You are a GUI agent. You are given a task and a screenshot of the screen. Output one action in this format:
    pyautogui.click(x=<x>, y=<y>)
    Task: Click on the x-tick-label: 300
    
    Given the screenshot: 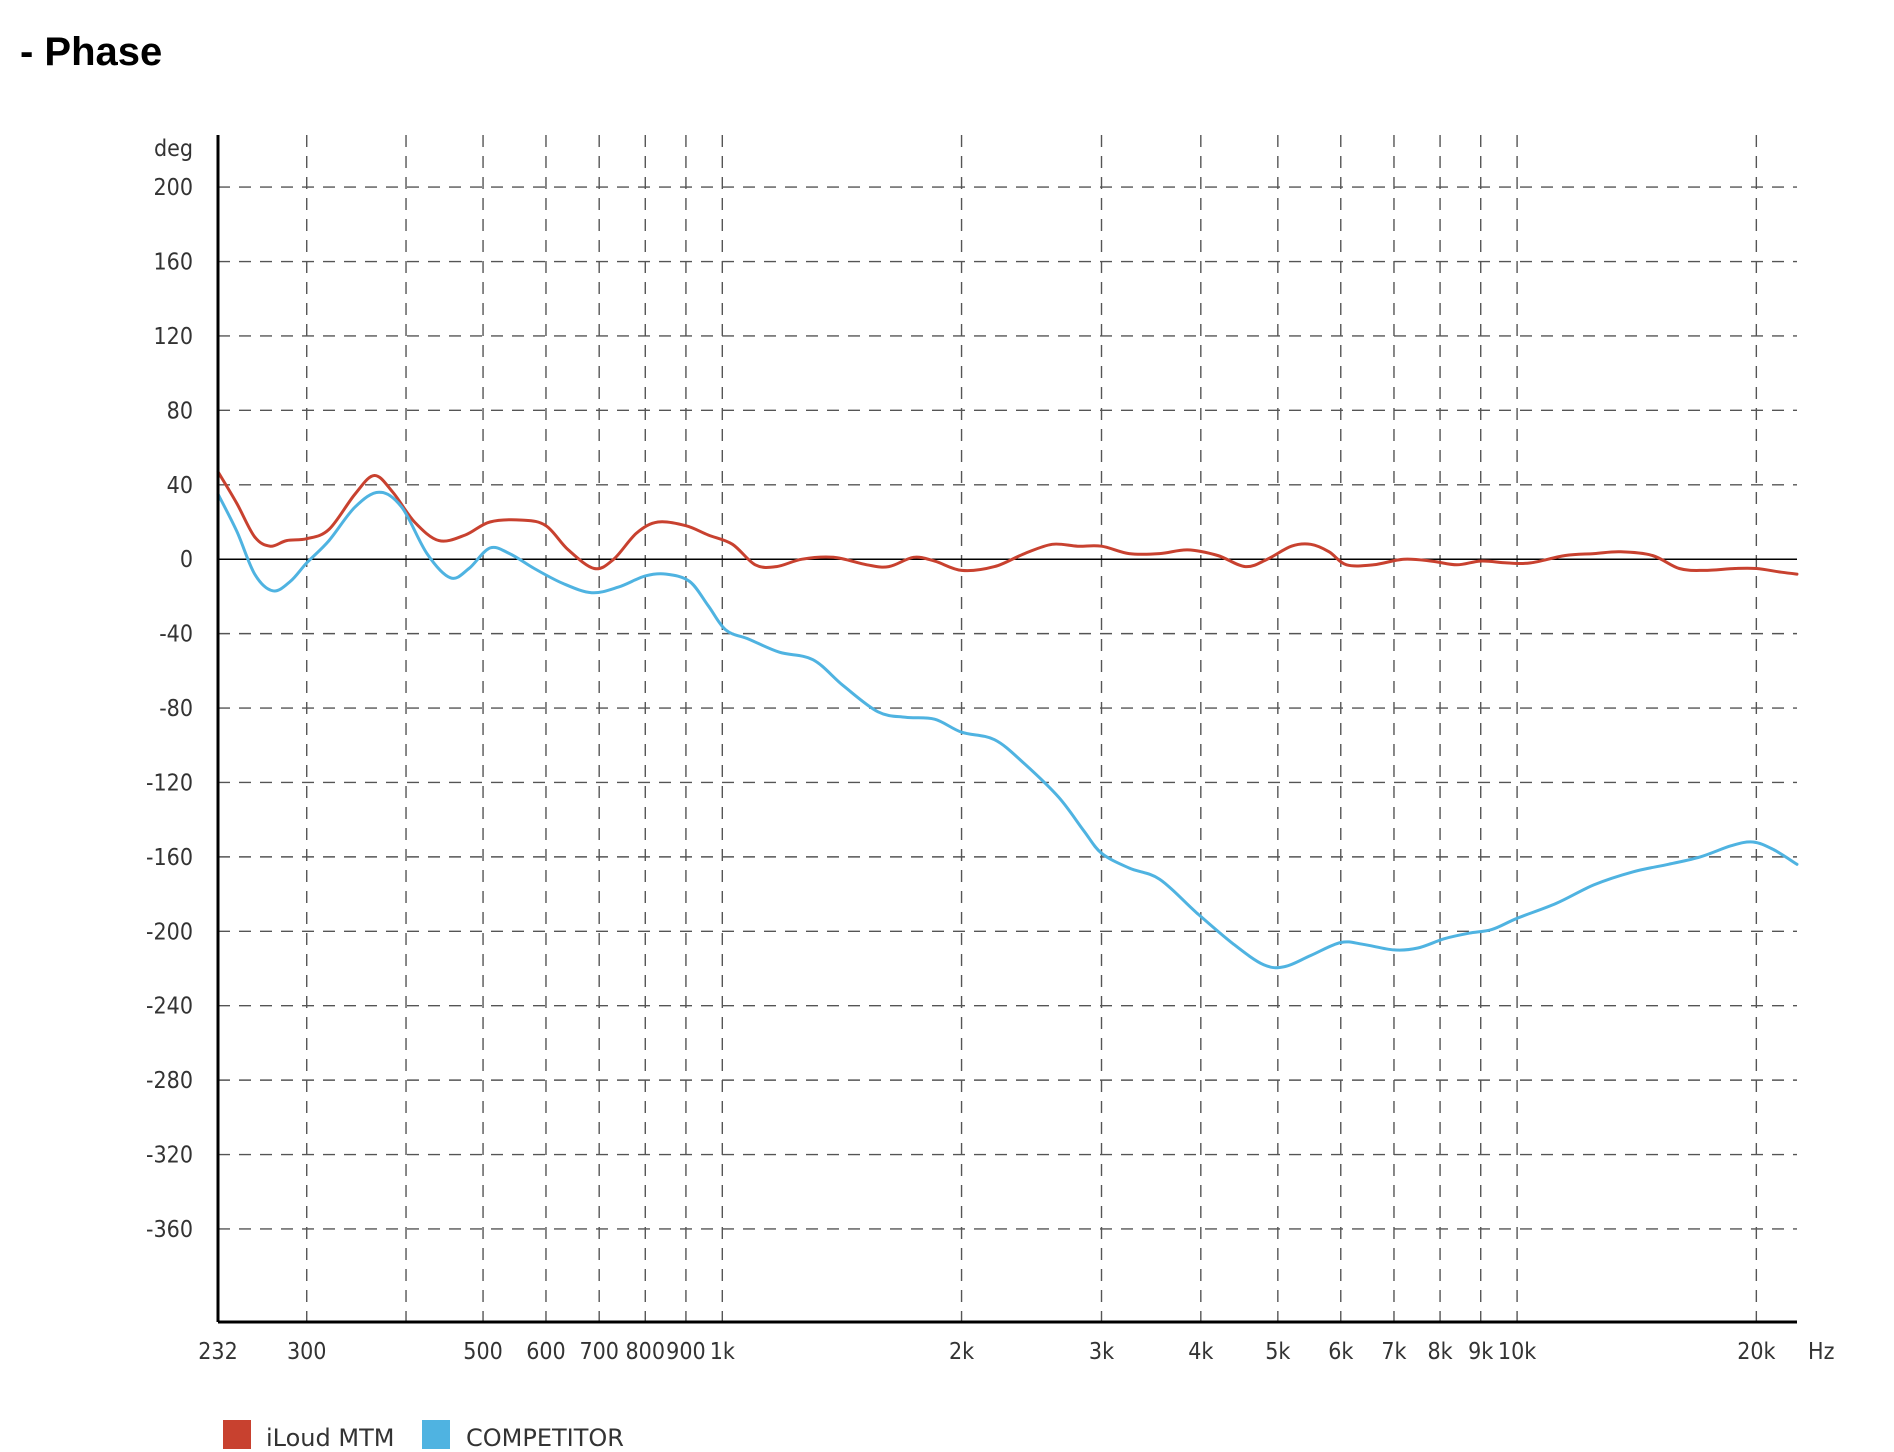 What is the action you would take?
    pyautogui.click(x=307, y=1352)
    